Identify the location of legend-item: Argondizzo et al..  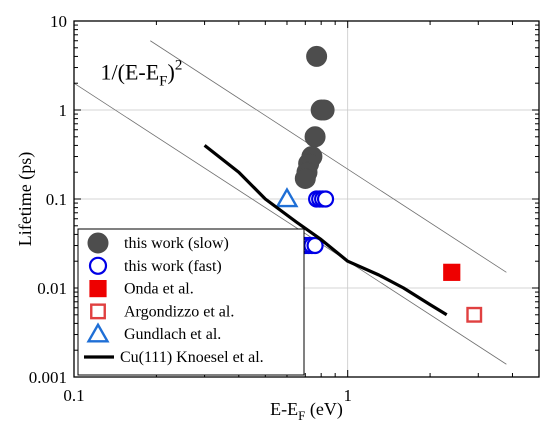
(162, 311).